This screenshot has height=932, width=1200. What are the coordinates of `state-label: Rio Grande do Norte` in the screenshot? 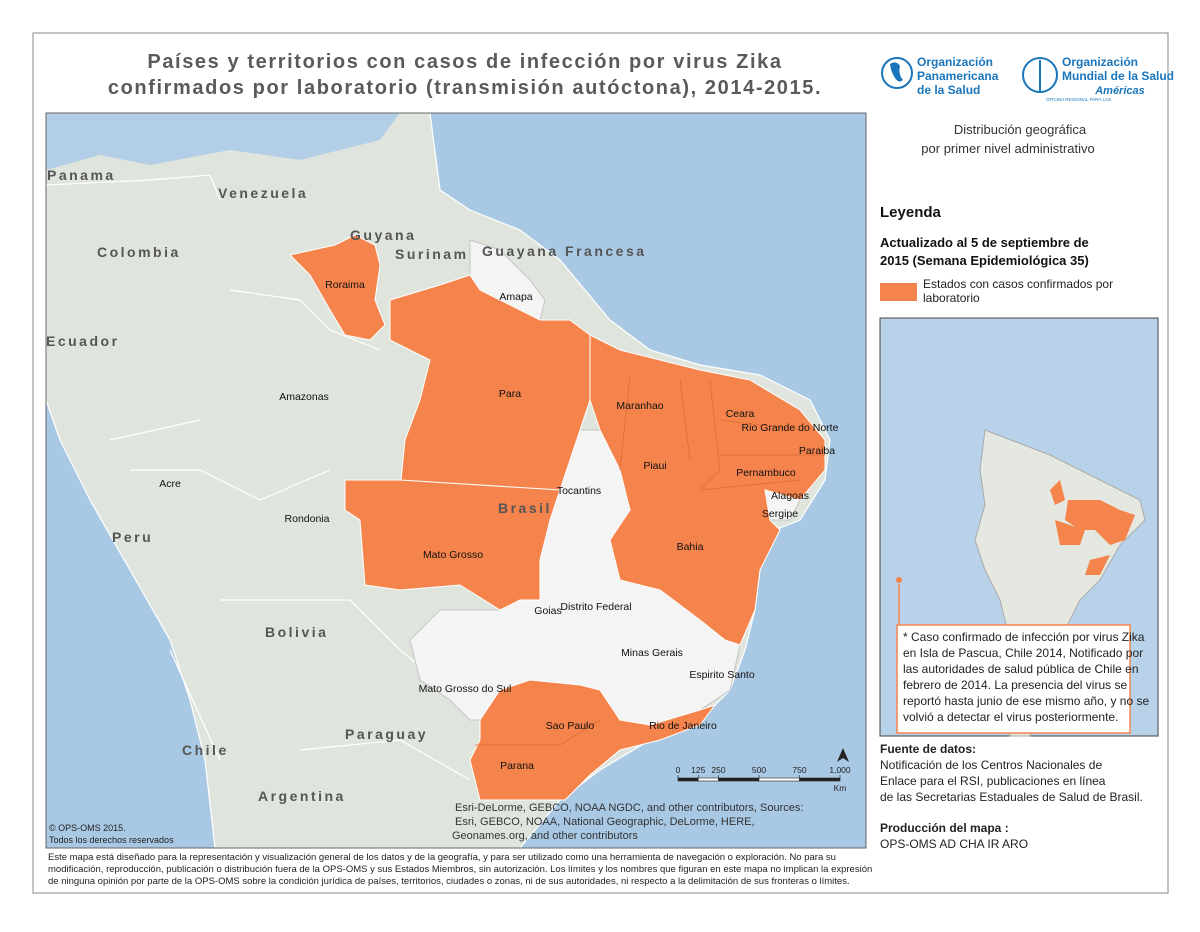 It's located at (790, 428).